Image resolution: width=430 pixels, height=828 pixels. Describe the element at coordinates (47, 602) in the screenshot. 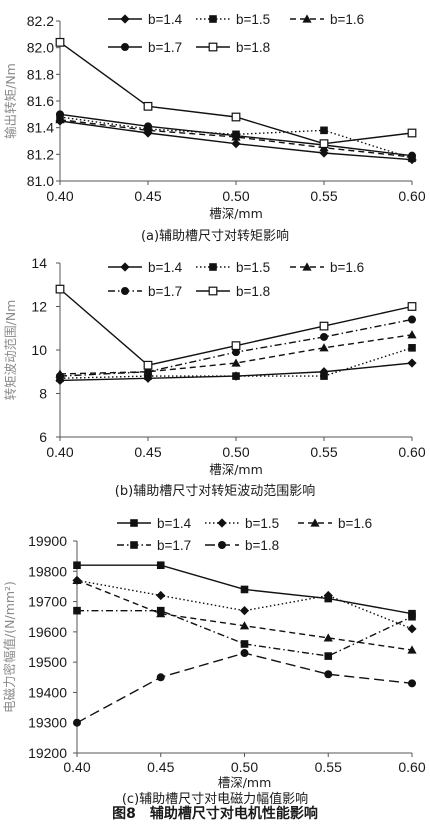

I see `y-tick-label: 19700` at that location.